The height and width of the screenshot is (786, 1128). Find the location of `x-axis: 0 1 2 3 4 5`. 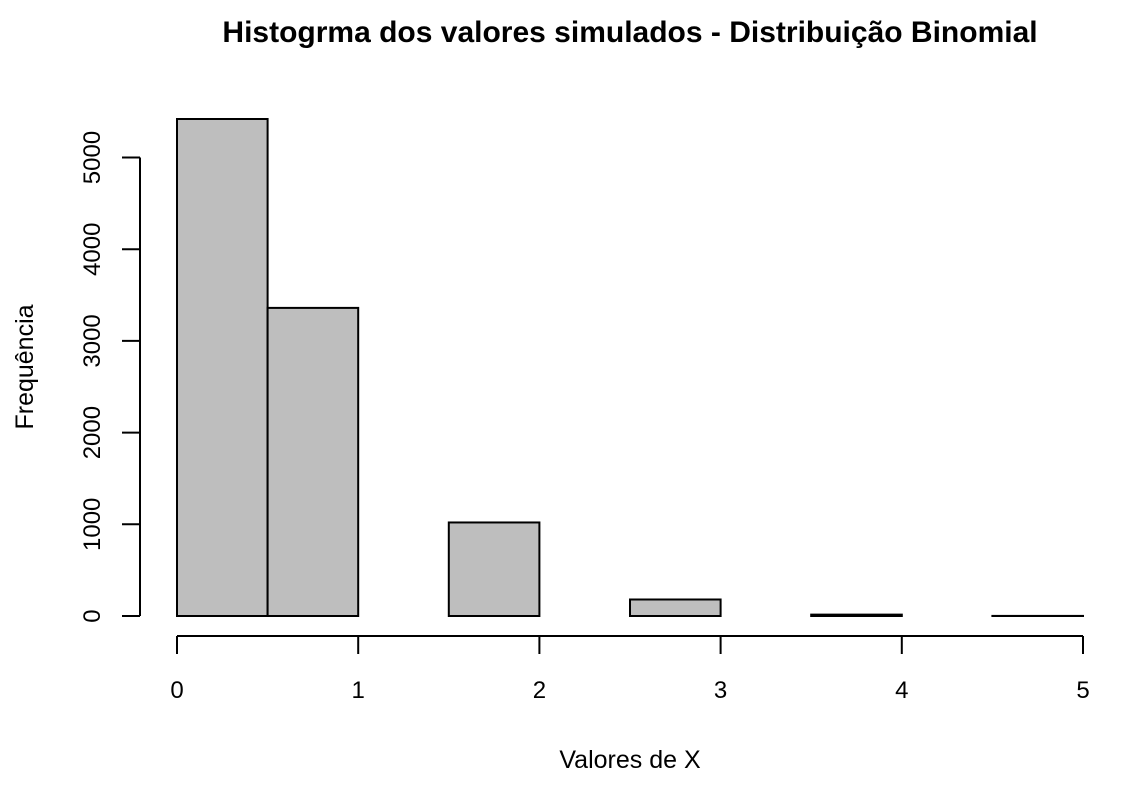

x-axis: 0 1 2 3 4 5 is located at coordinates (630, 669).